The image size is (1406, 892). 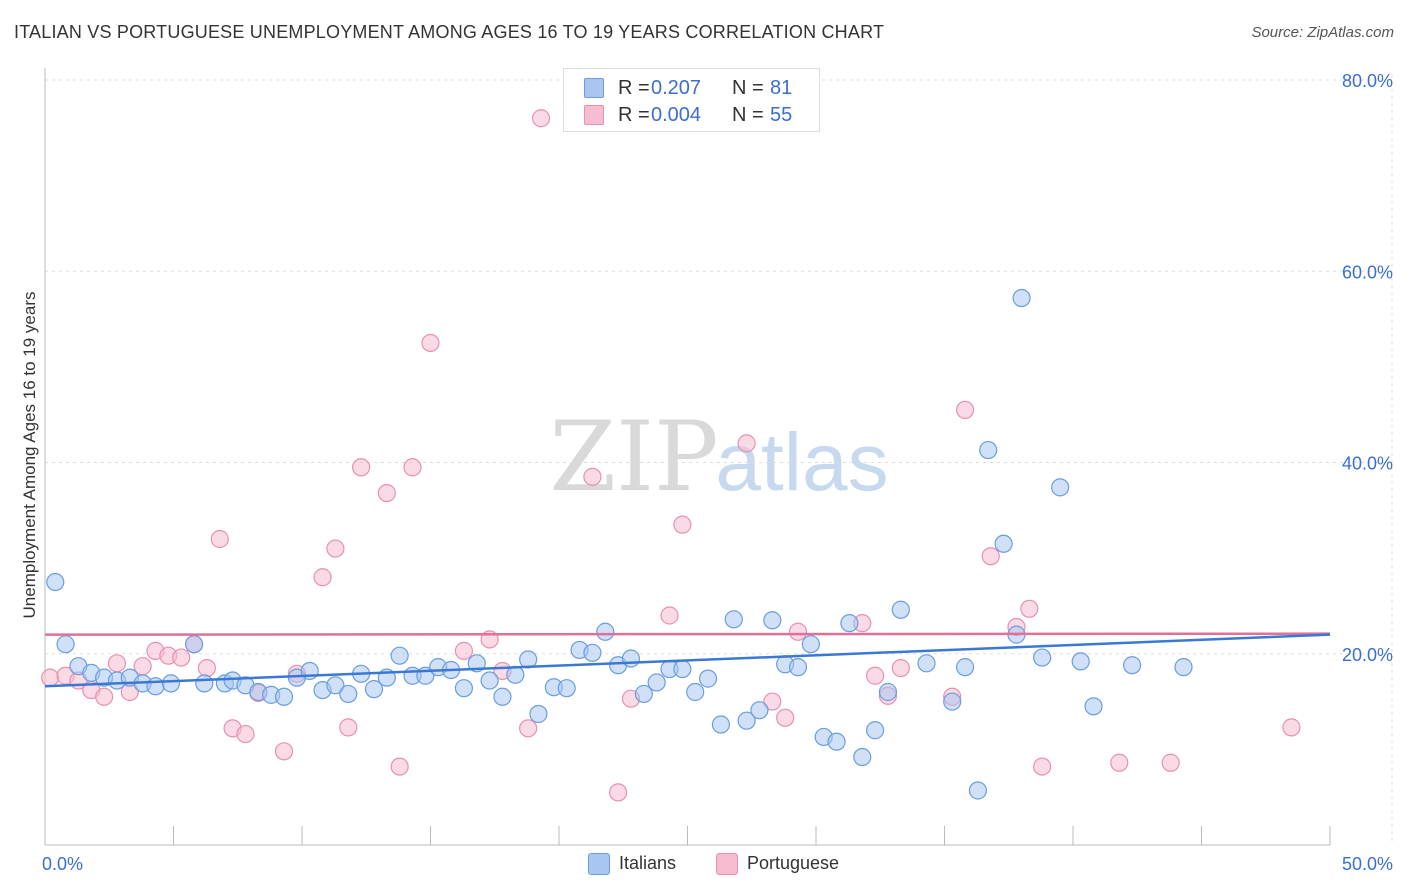 What do you see at coordinates (676, 88) in the screenshot?
I see `r-value: 0.207` at bounding box center [676, 88].